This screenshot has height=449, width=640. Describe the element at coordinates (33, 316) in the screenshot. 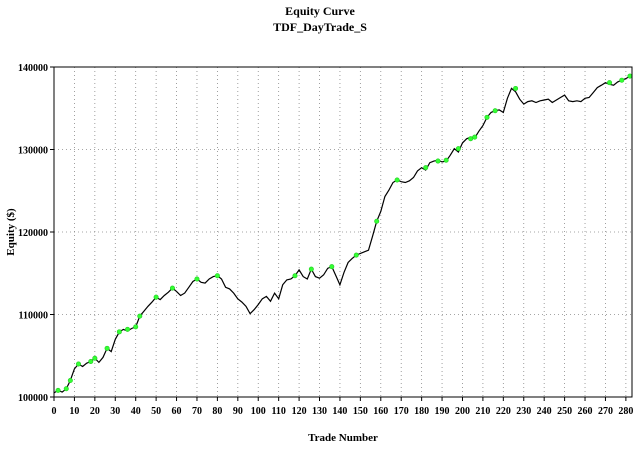

I see `y-tick-label: 110000` at that location.